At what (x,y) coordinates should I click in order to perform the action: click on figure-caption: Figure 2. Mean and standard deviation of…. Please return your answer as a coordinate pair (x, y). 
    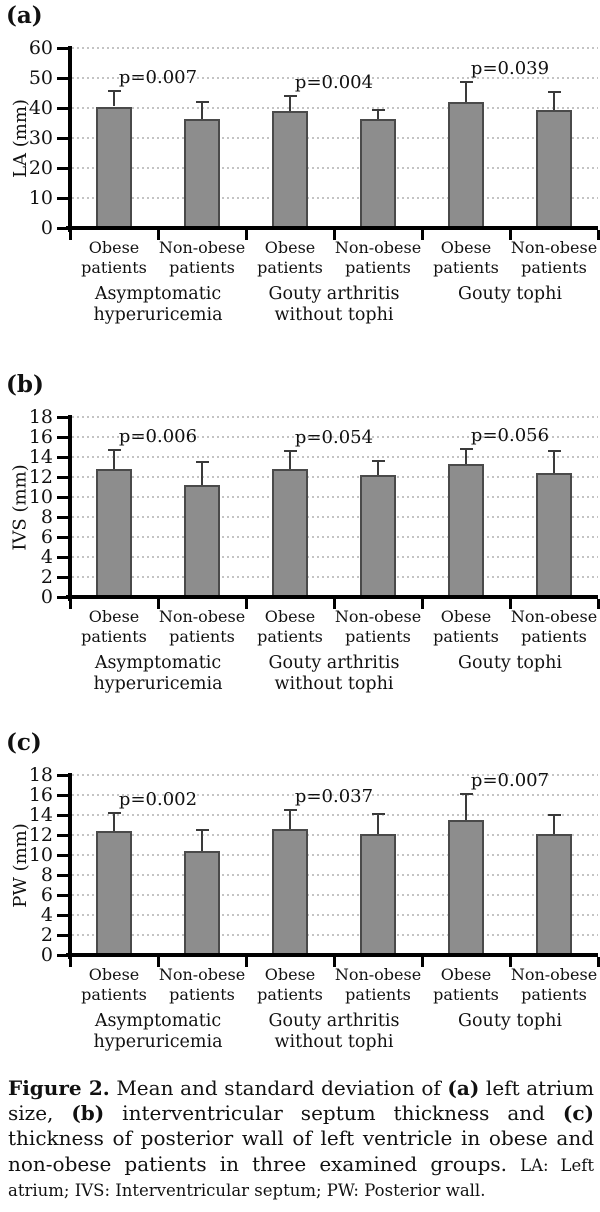
    Looking at the image, I should click on (301, 1139).